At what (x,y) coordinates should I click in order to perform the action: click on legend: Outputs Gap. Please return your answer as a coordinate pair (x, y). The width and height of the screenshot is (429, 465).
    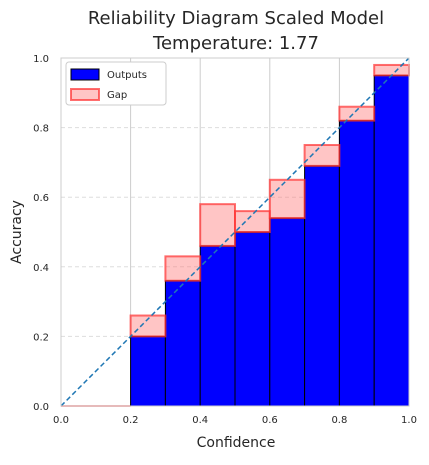
    Looking at the image, I should click on (116, 83).